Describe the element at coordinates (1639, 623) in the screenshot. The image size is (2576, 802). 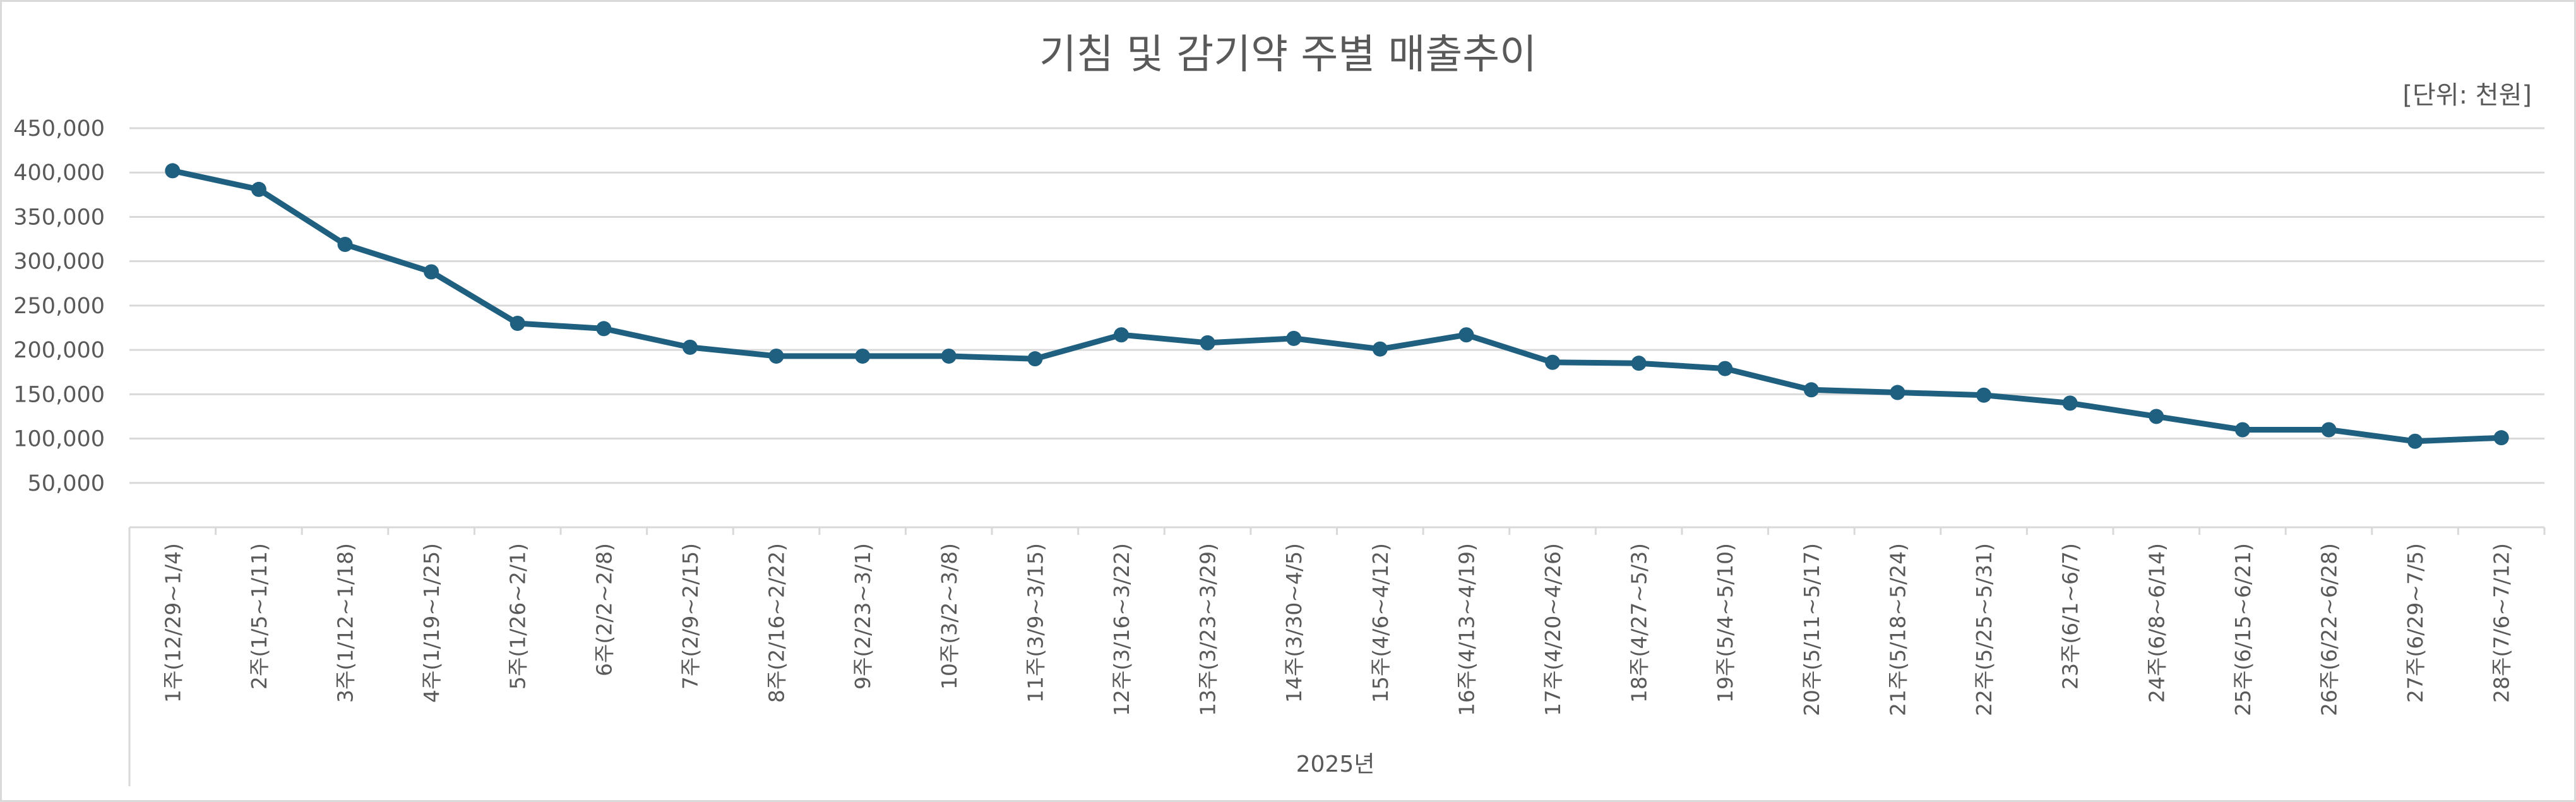
I see `x-tick-label: 18주(4/27~5/3)` at that location.